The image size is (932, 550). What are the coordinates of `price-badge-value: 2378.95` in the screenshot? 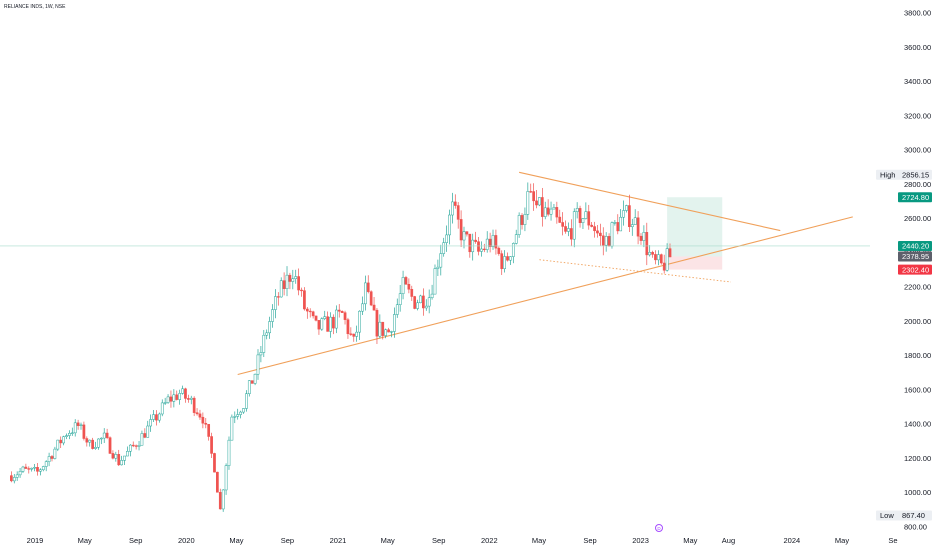 It's located at (915, 256).